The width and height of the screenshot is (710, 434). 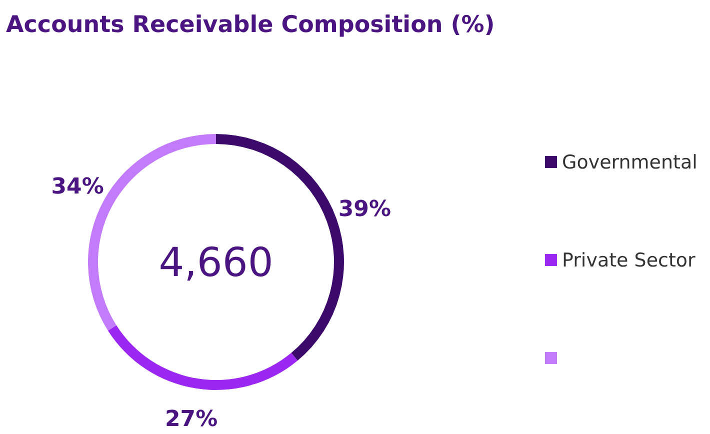 What do you see at coordinates (216, 263) in the screenshot?
I see `text: 4,660` at bounding box center [216, 263].